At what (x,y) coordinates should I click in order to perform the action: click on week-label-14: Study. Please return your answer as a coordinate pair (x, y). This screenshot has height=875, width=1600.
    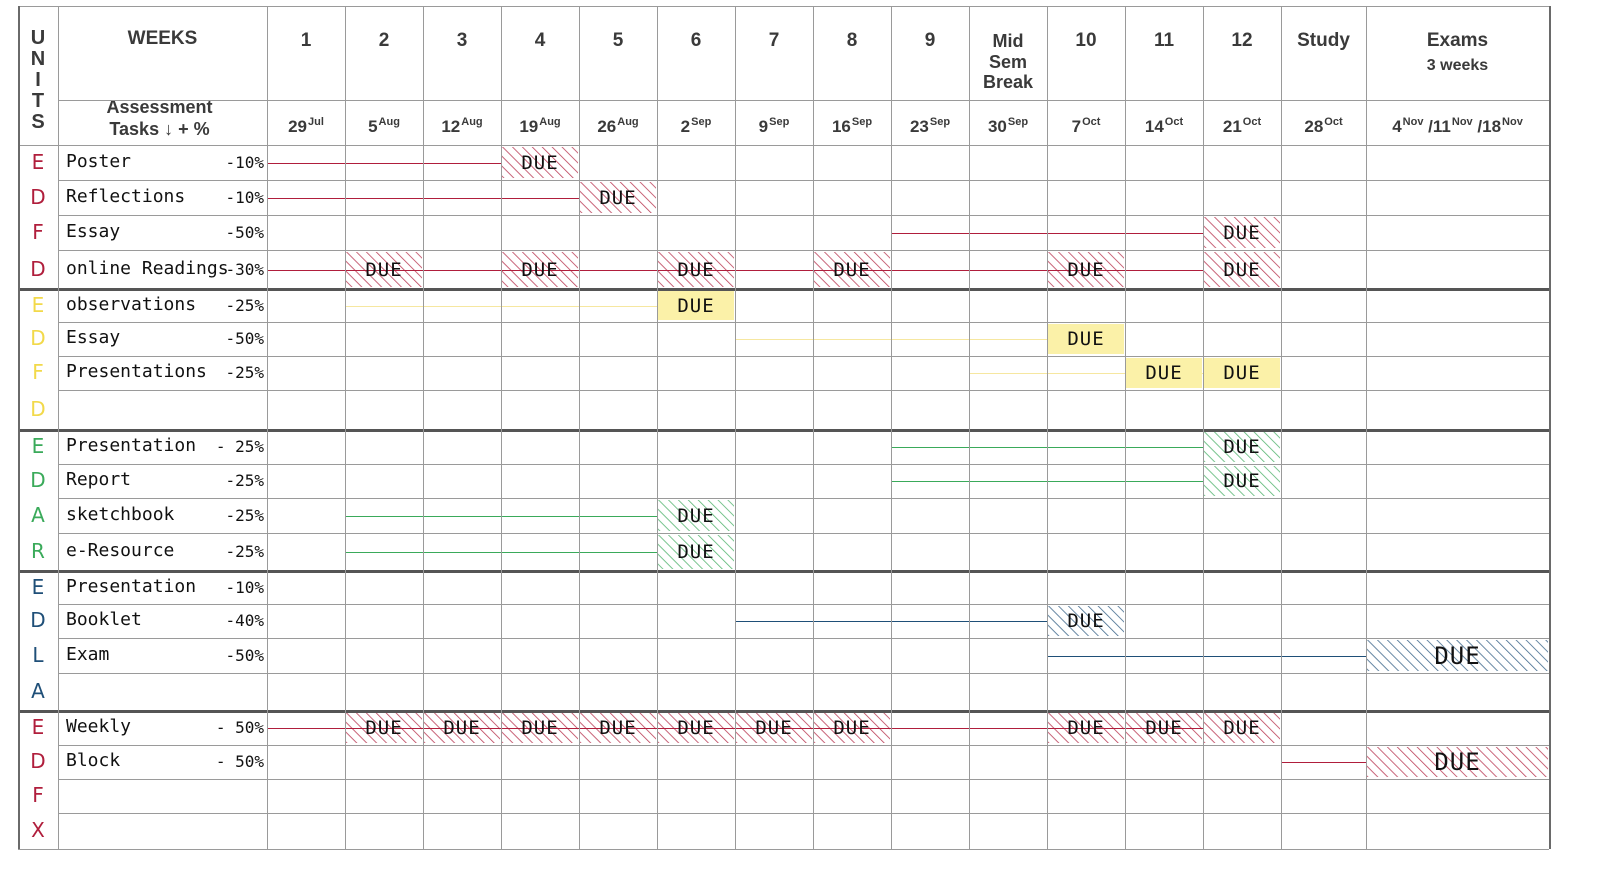
    Looking at the image, I should click on (1323, 40).